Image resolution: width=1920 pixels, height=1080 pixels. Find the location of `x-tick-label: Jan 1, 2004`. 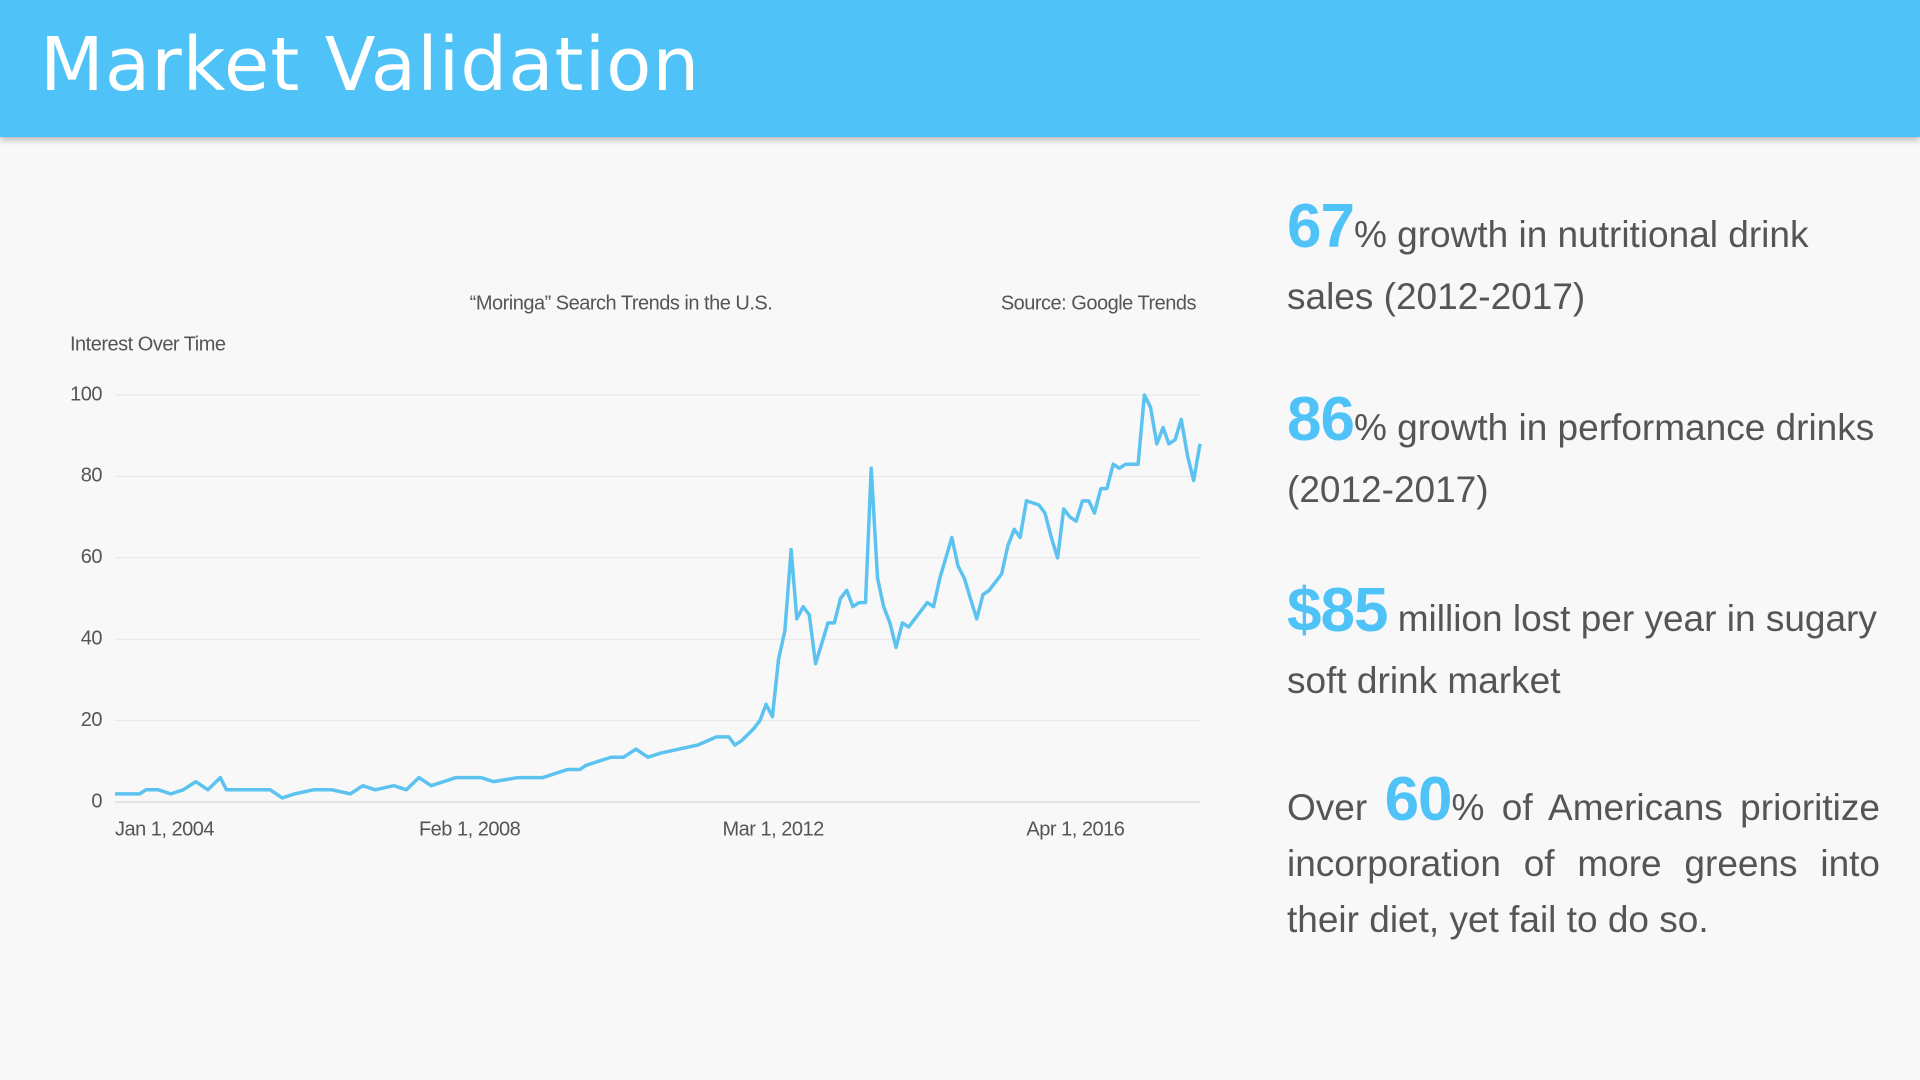

x-tick-label: Jan 1, 2004 is located at coordinates (164, 829).